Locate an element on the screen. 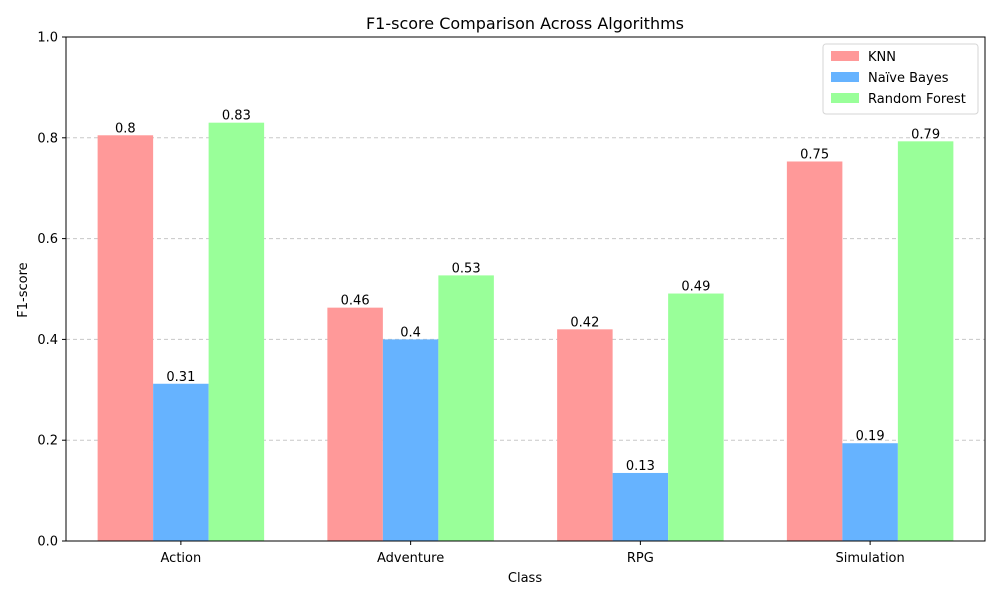 Image resolution: width=1000 pixels, height=604 pixels. legend: KNN Naïve Bayes Random Forest is located at coordinates (900, 79).